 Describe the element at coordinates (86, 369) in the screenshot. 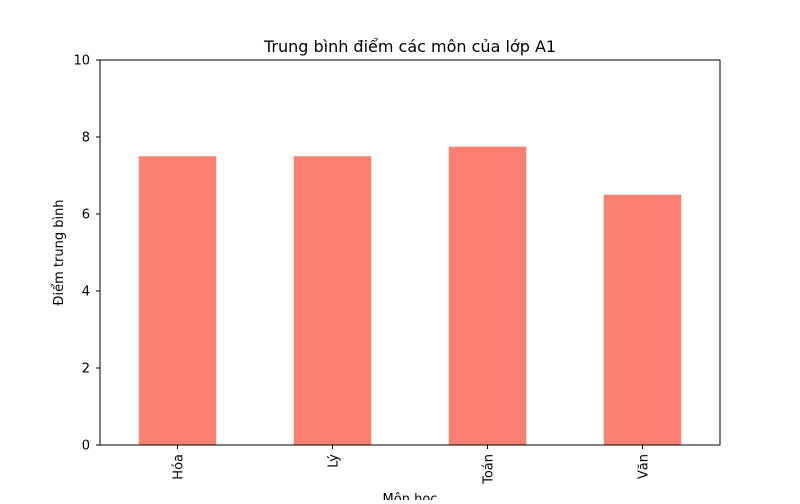

I see `y-tick-label-1: 2` at that location.